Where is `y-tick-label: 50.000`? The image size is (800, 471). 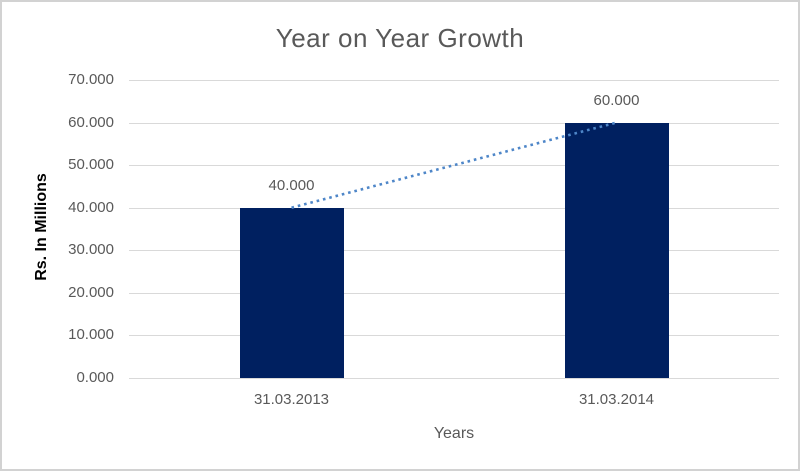
y-tick-label: 50.000 is located at coordinates (91, 165).